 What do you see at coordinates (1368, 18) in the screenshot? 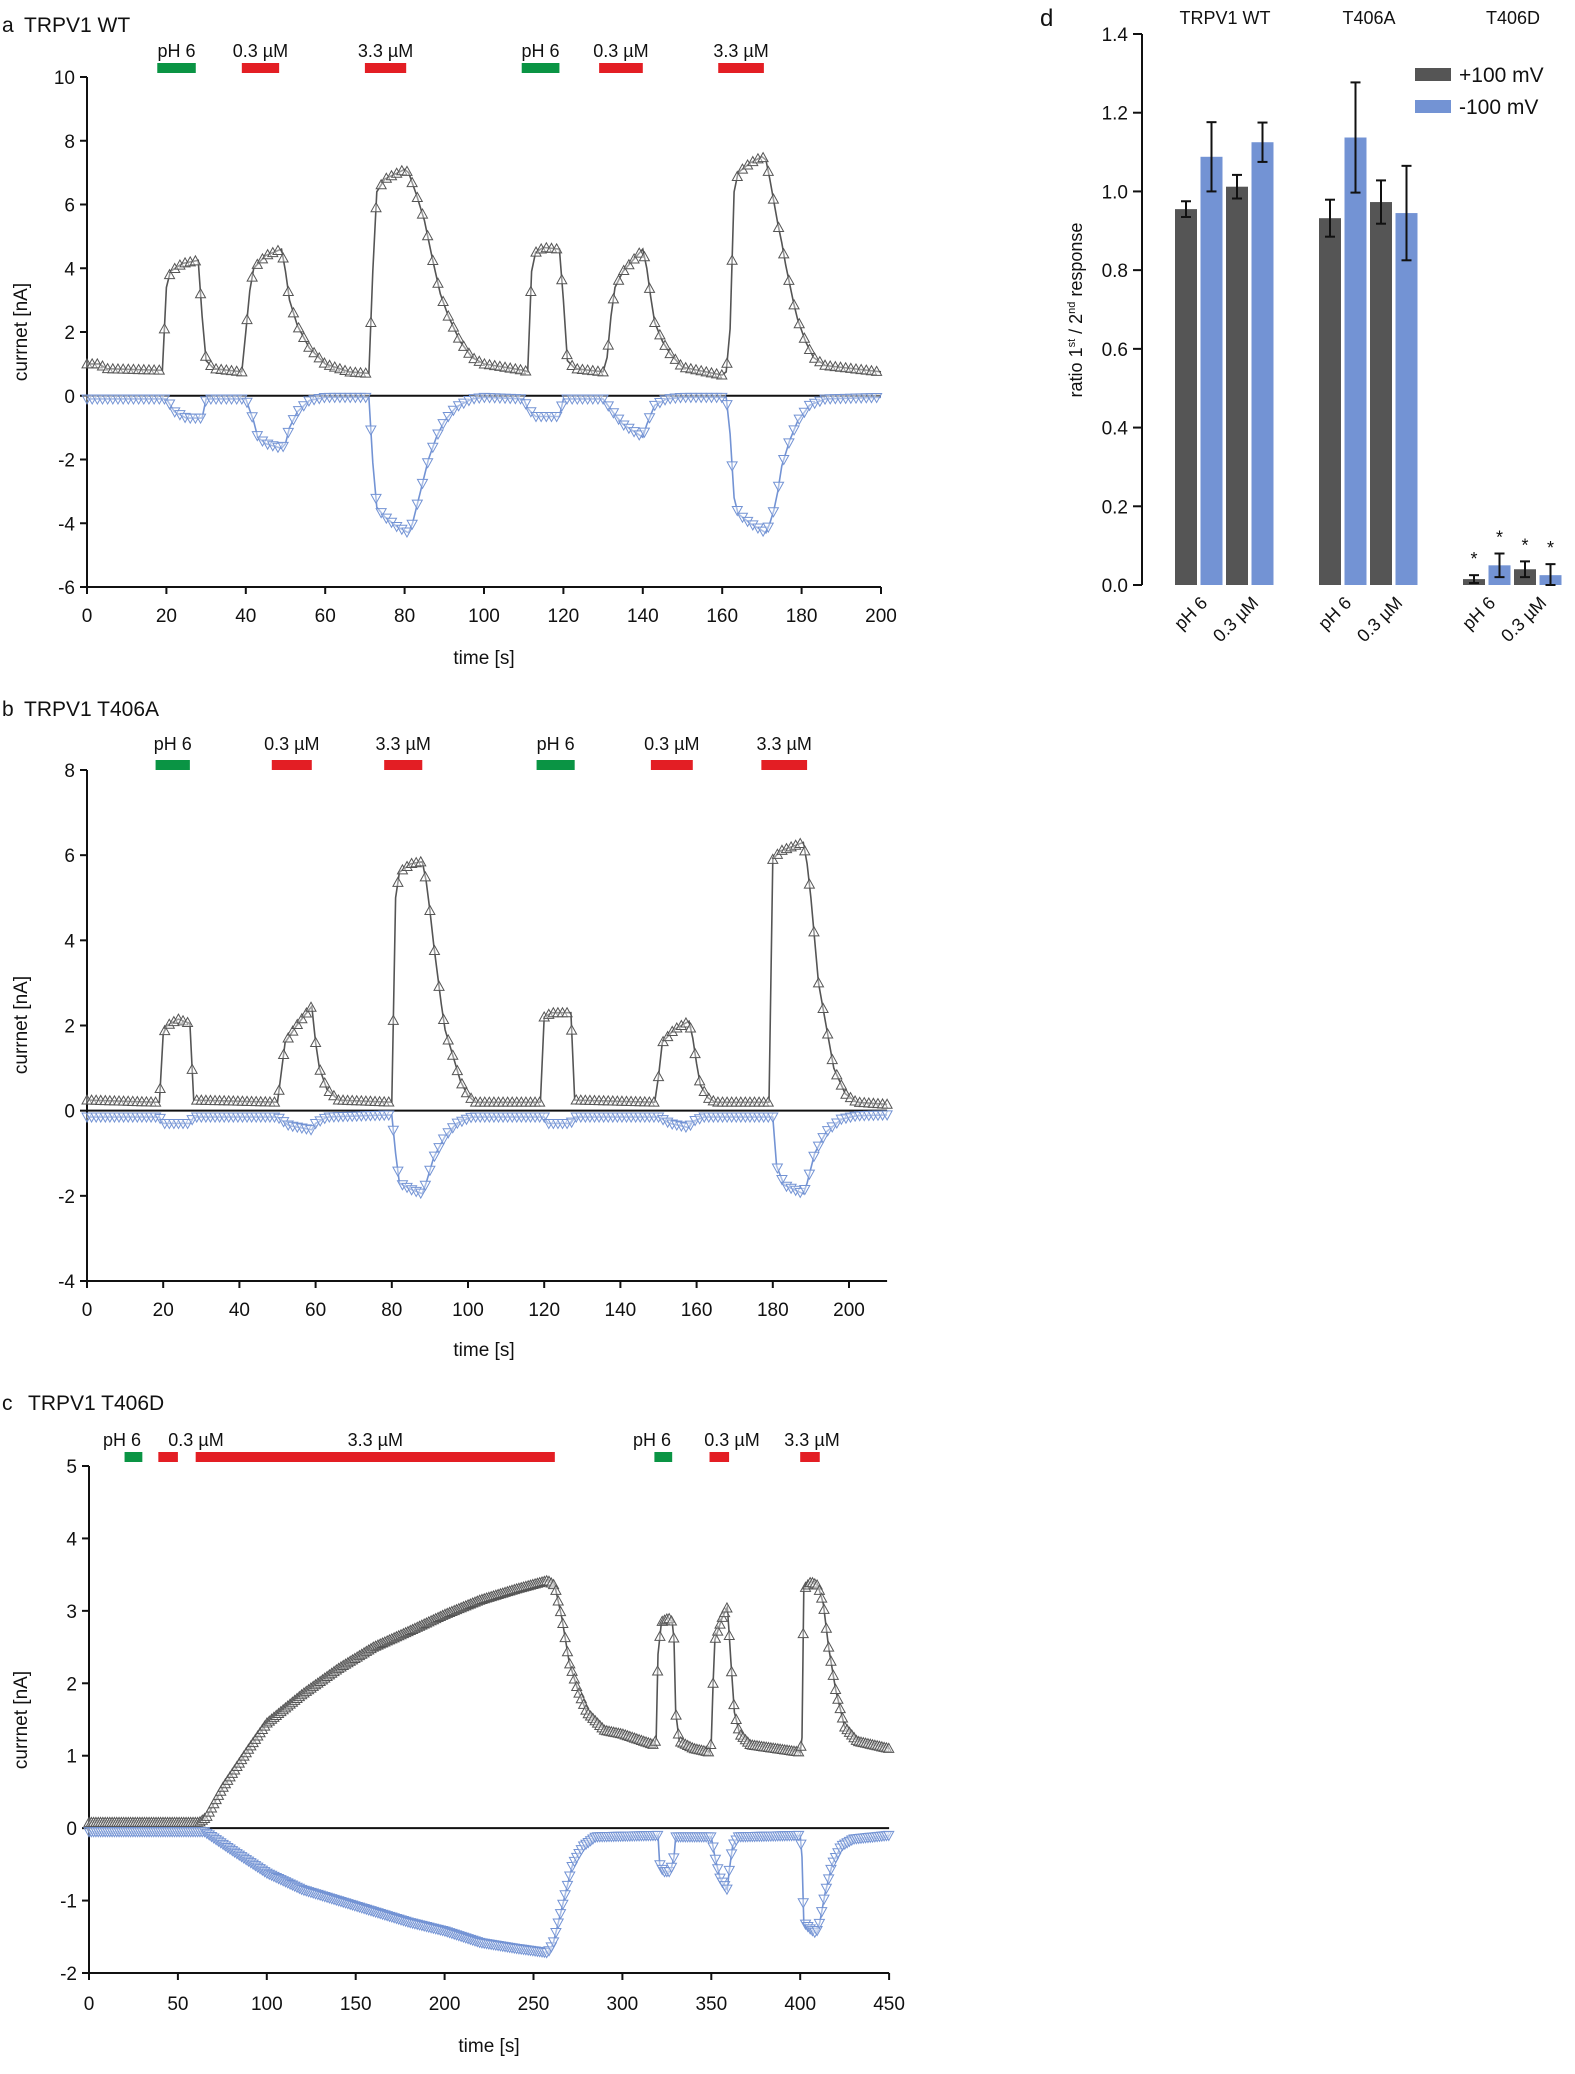
I see `group-title: T406A` at bounding box center [1368, 18].